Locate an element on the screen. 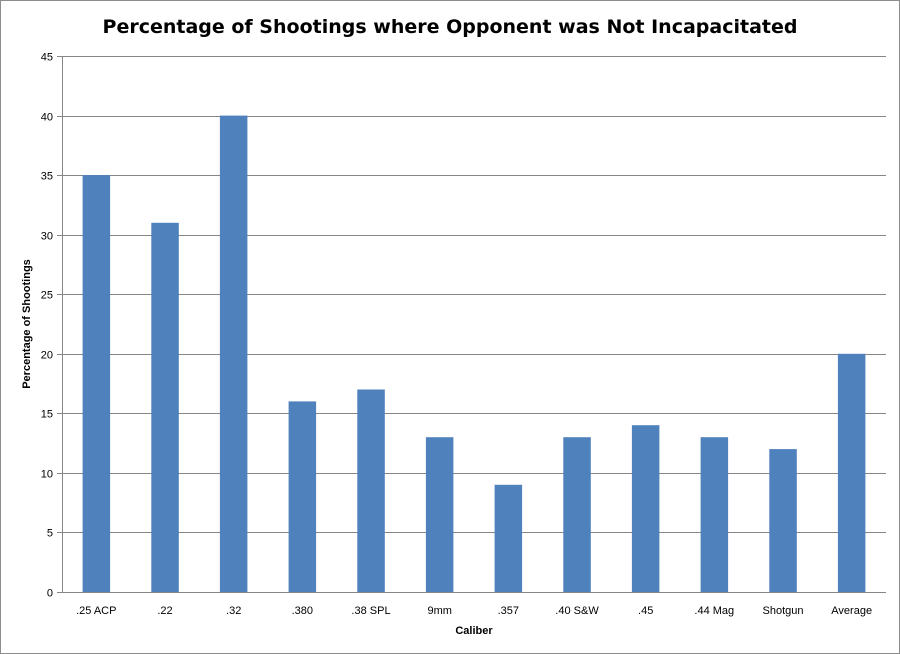 Image resolution: width=900 pixels, height=654 pixels. x-tick-label: 9mm is located at coordinates (439, 611).